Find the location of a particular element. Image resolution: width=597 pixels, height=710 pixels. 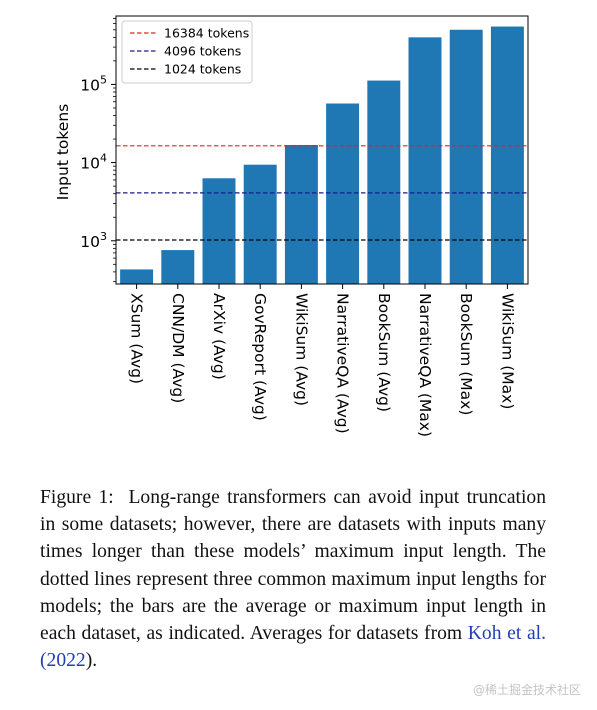

reference-lines-group is located at coordinates (322, 193).